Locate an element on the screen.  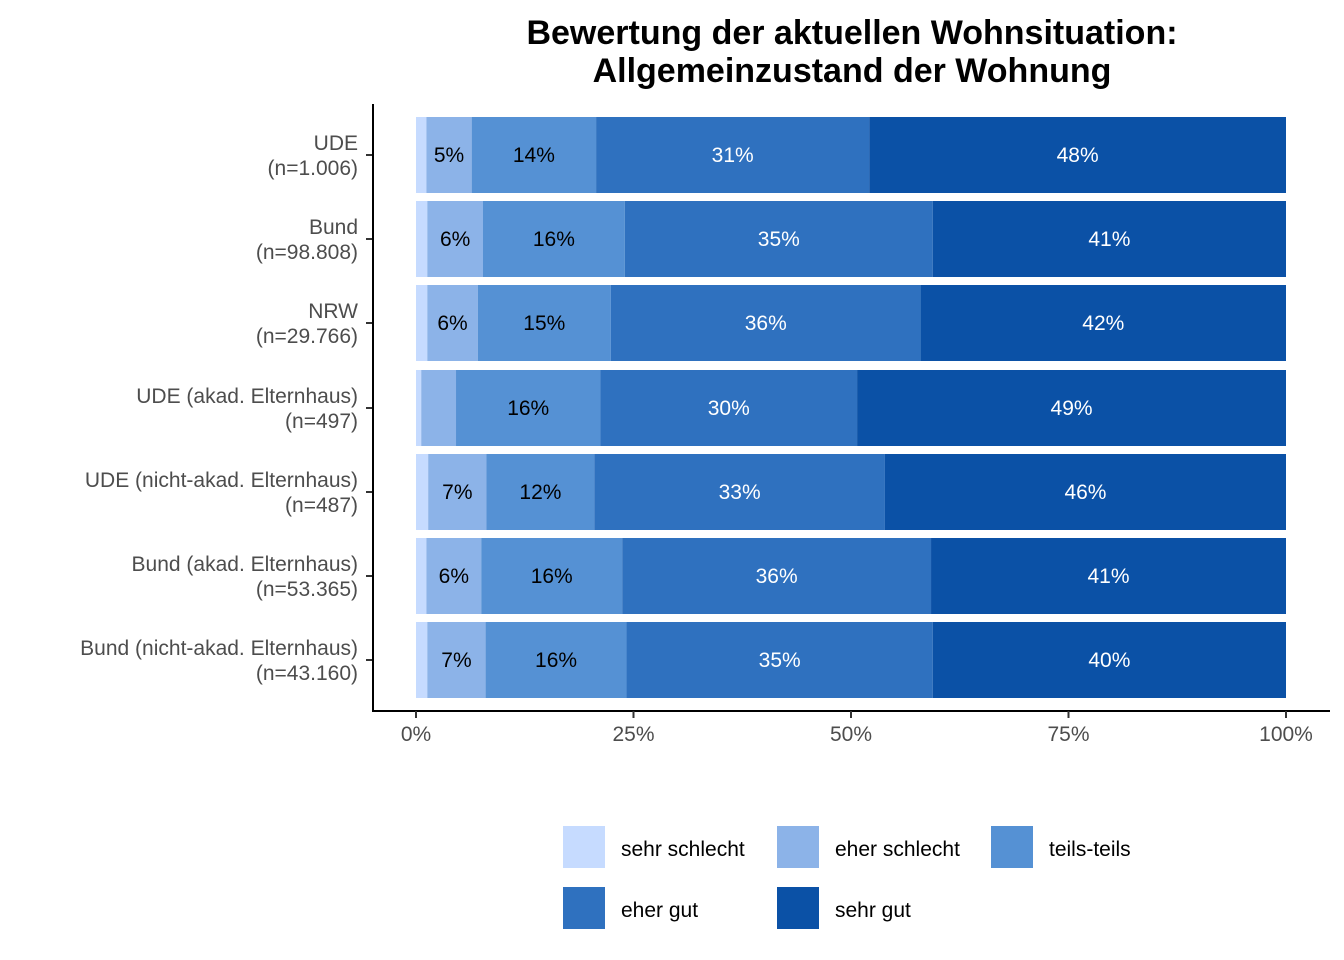
category-label: NRW is located at coordinates (333, 311).